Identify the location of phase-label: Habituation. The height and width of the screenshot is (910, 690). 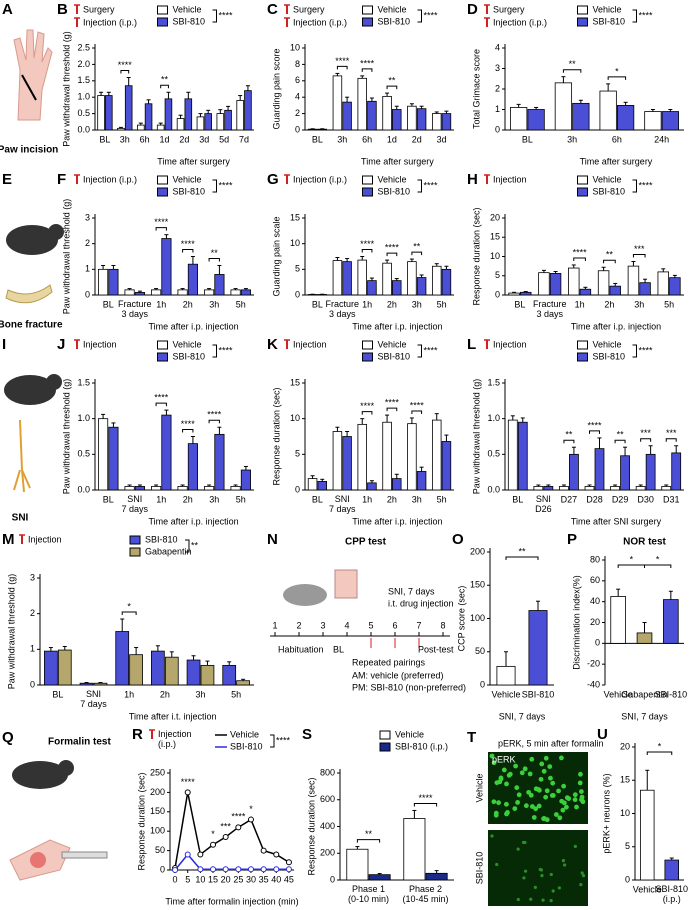
(301, 649).